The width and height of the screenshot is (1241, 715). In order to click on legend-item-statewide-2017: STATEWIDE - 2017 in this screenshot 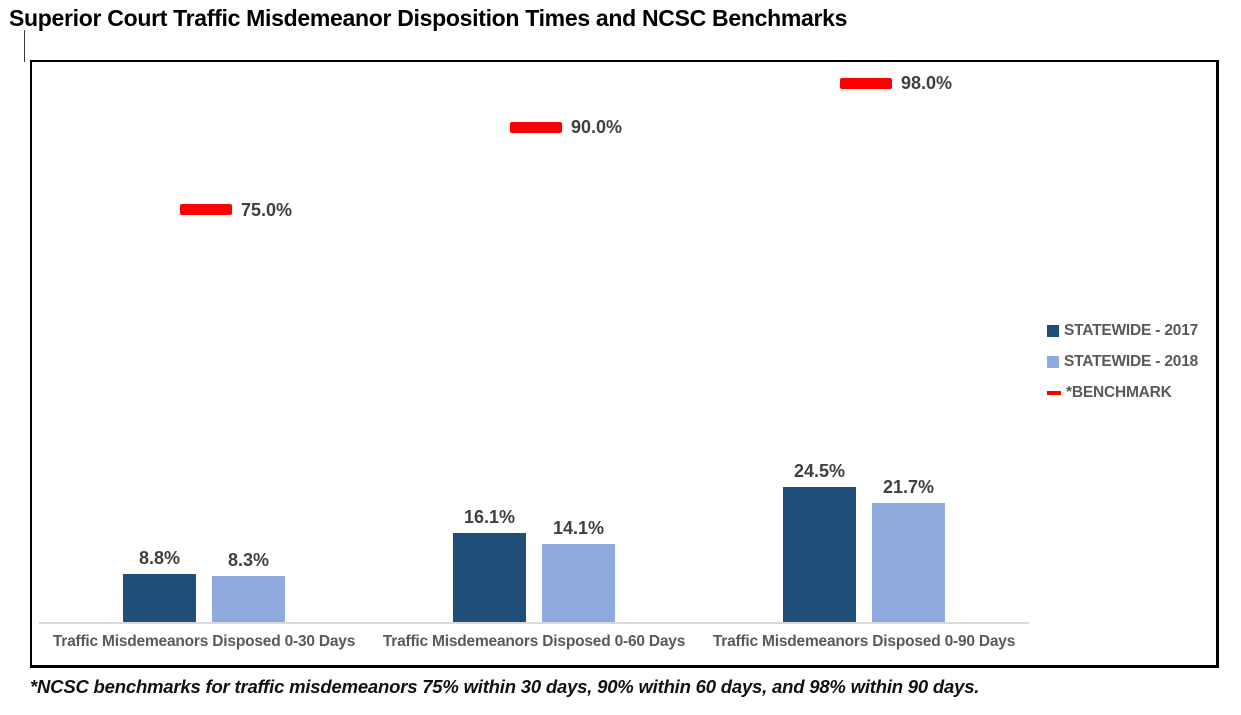, I will do `click(1122, 331)`.